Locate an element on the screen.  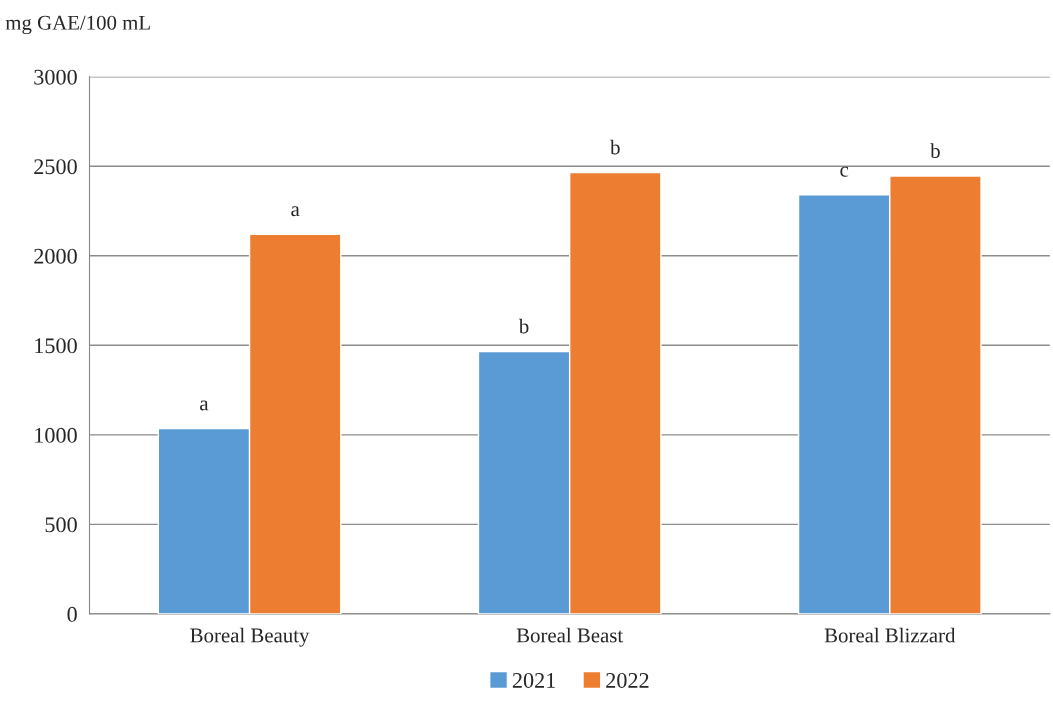
x-tick-label: Boreal Blizzard is located at coordinates (890, 635).